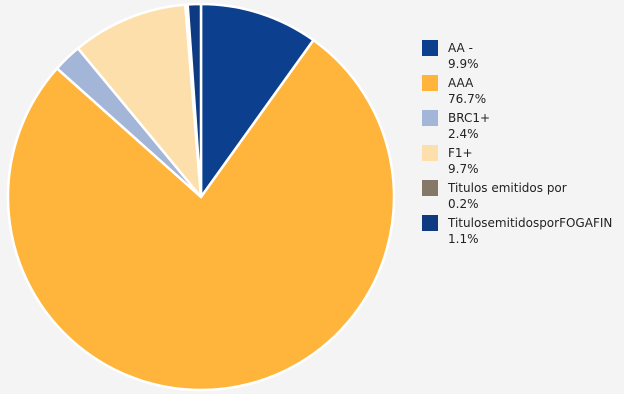 The width and height of the screenshot is (624, 394). What do you see at coordinates (522, 92) in the screenshot?
I see `legend-item-1: AAA 76.7%` at bounding box center [522, 92].